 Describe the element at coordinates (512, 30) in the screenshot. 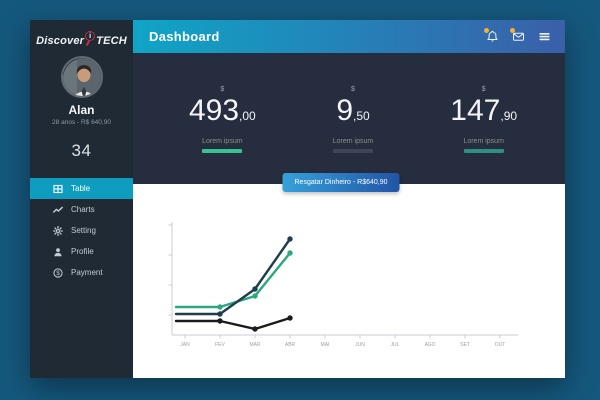

I see `message-badge` at that location.